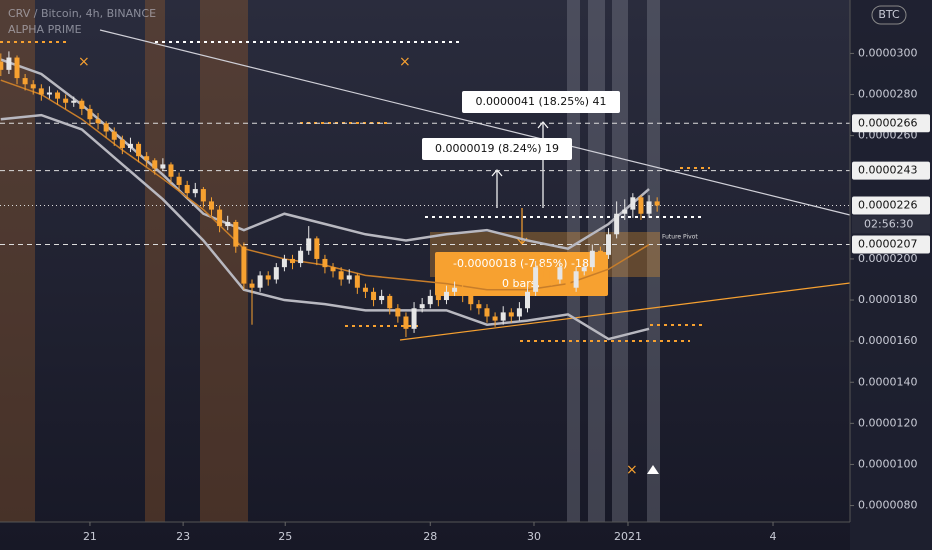  I want to click on trend-line, so click(625, 311).